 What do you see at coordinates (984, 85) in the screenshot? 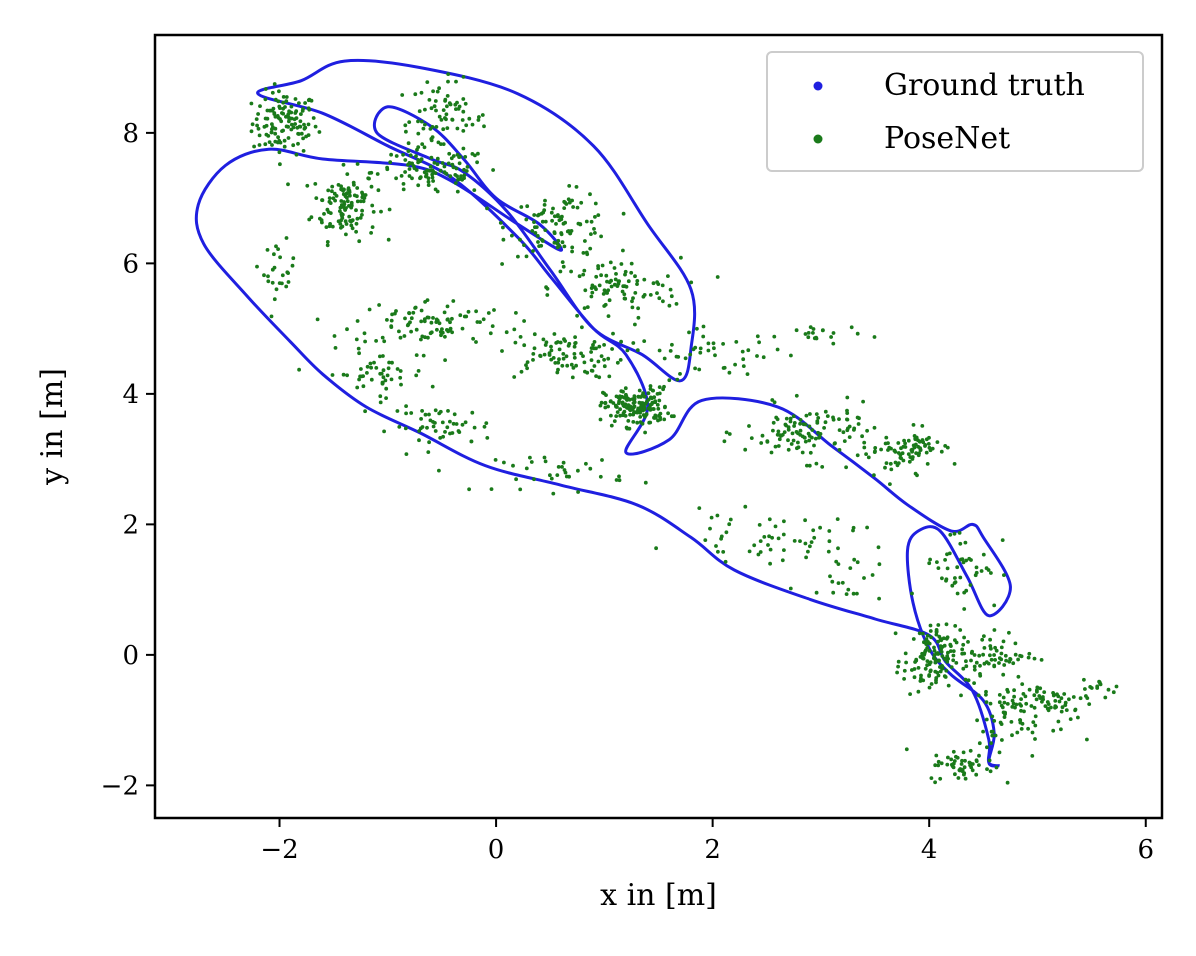
I see `legend-label-ground-truth: Ground truth` at bounding box center [984, 85].